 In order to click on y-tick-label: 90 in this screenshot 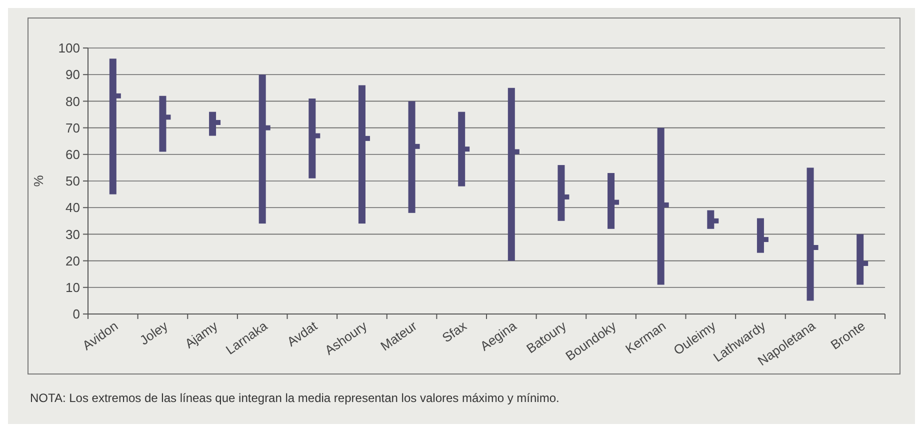, I will do `click(73, 74)`.